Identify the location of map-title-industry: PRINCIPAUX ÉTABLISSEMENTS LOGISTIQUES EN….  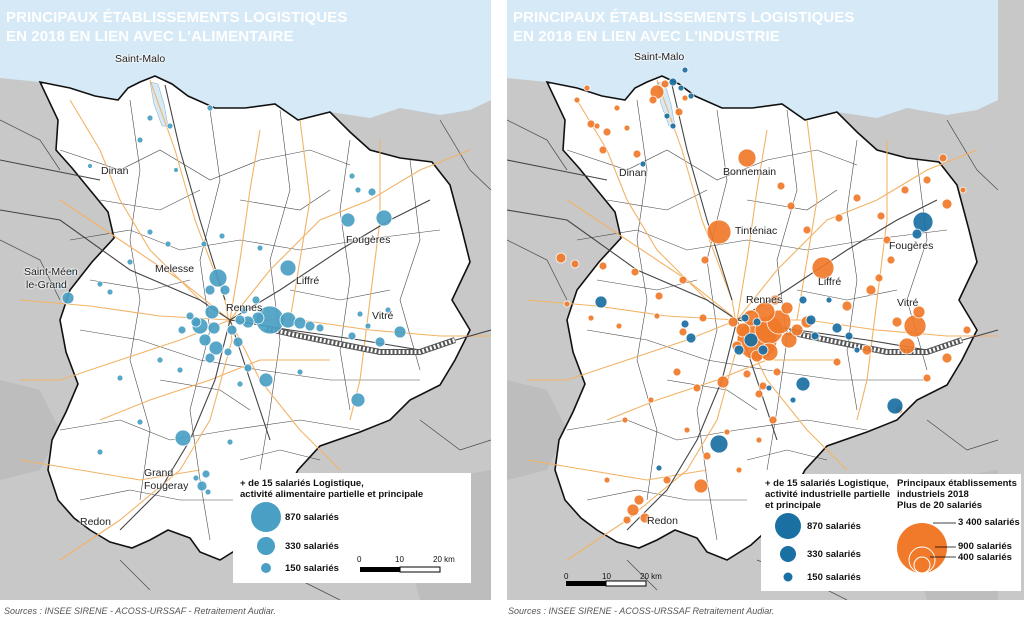
(684, 27).